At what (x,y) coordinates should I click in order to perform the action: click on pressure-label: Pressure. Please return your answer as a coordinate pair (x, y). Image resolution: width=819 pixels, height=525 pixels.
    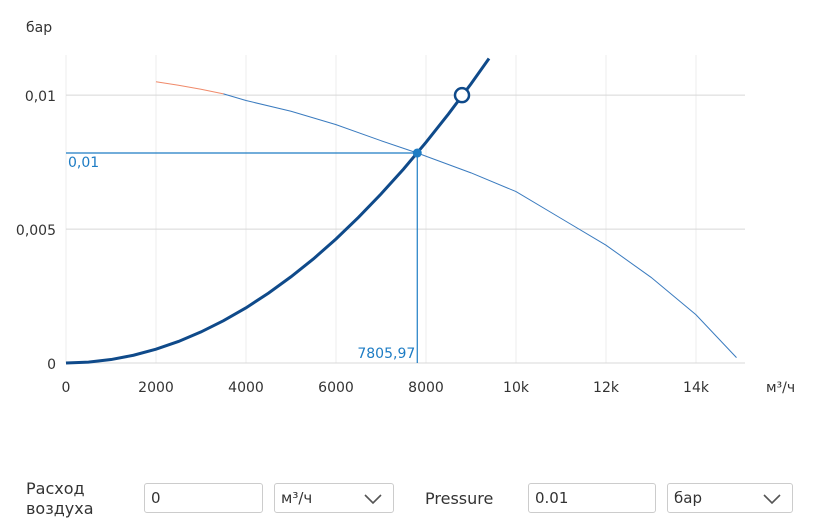
    Looking at the image, I should click on (459, 498).